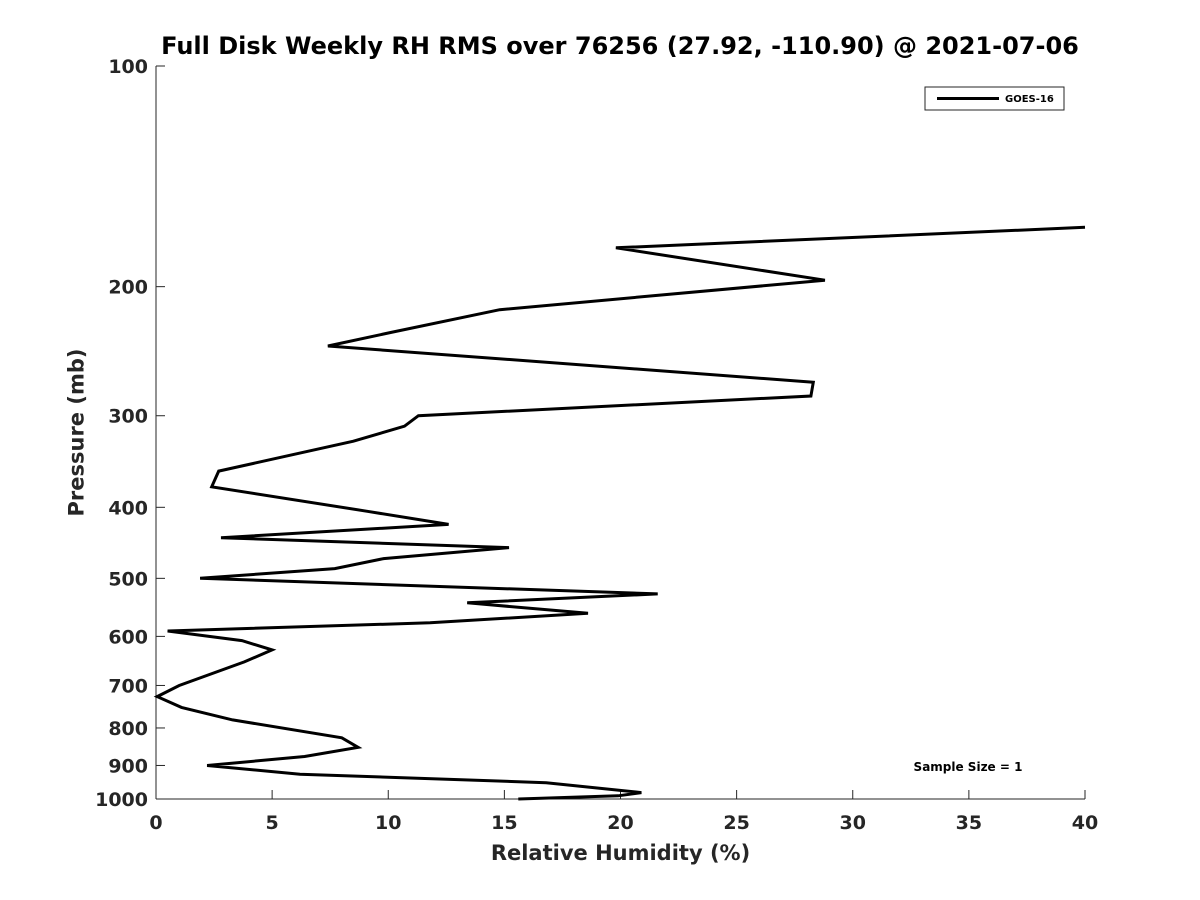 This screenshot has width=1200, height=900. Describe the element at coordinates (388, 823) in the screenshot. I see `x-tick-label-10: 10` at that location.